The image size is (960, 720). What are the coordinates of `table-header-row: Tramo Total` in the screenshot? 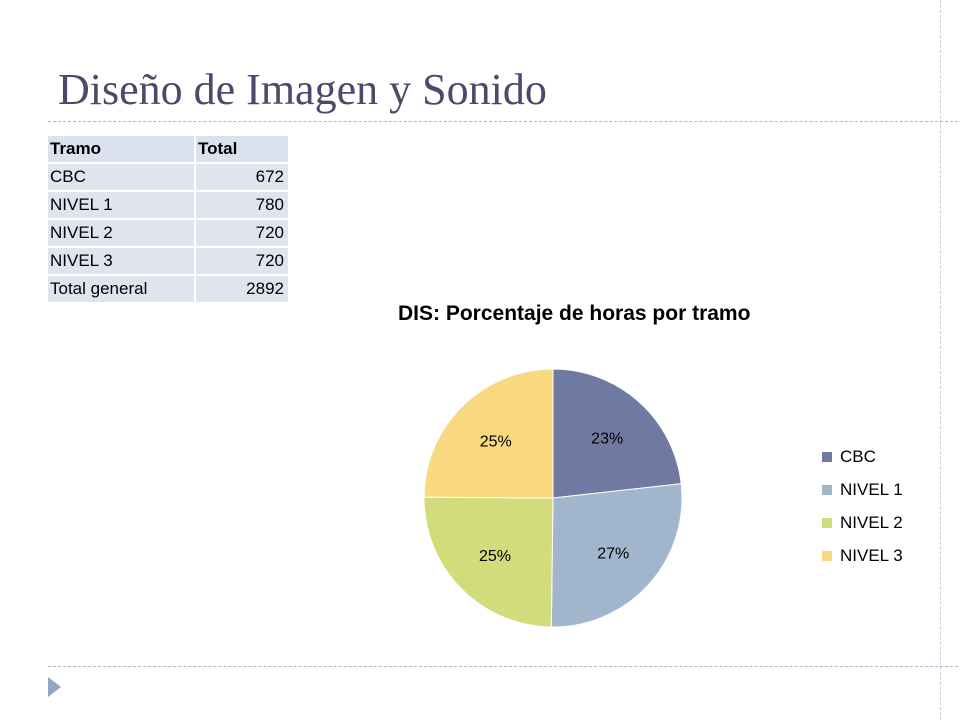 It's located at (168, 149).